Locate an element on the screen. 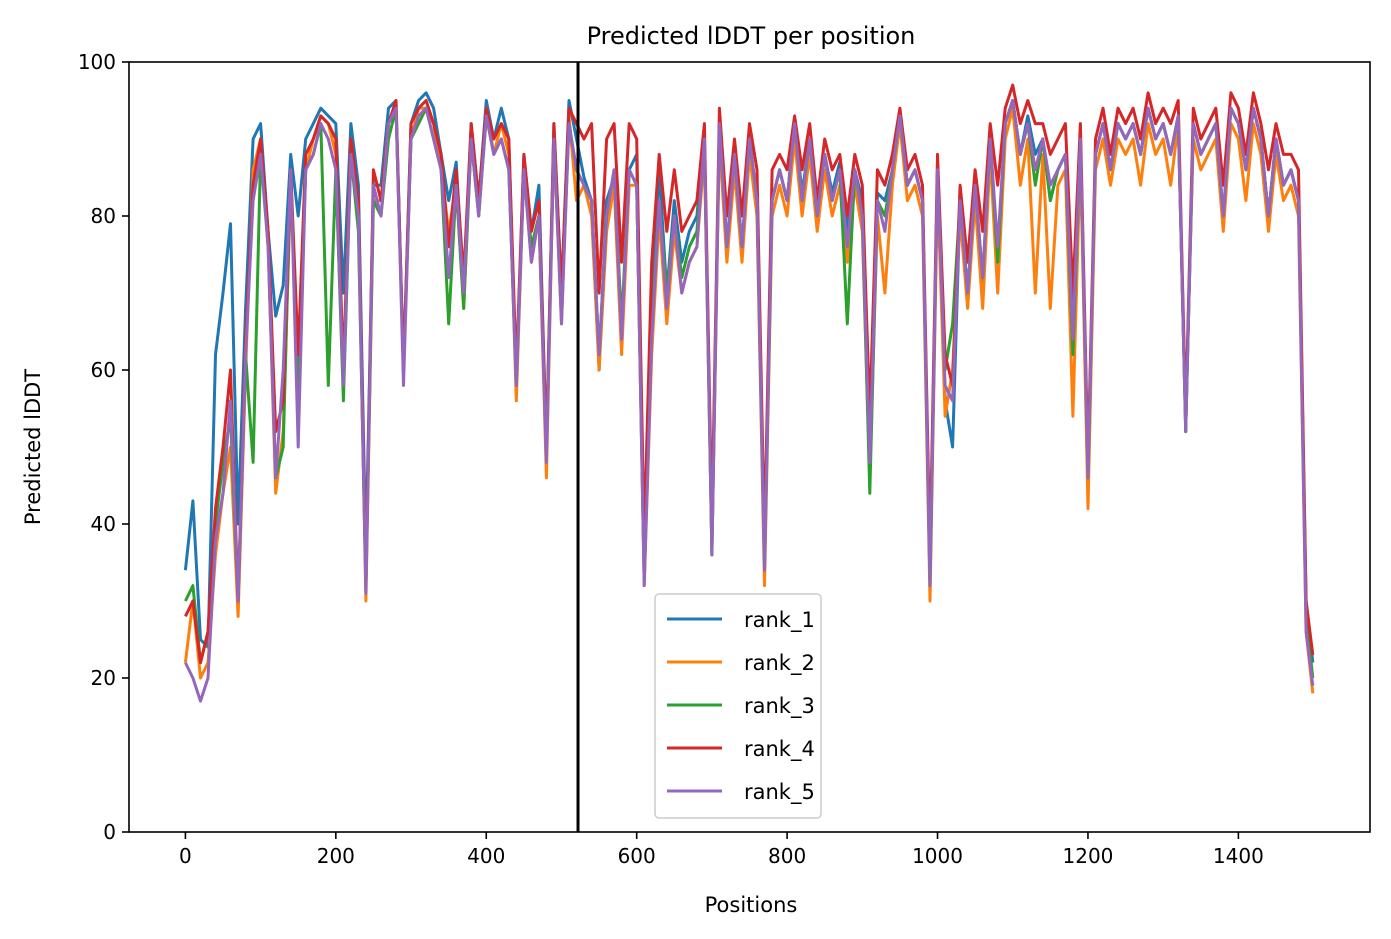 This screenshot has width=1391, height=939. legend: rank_1 rank_2 rank_3 rank_4 rank_5 is located at coordinates (738, 706).